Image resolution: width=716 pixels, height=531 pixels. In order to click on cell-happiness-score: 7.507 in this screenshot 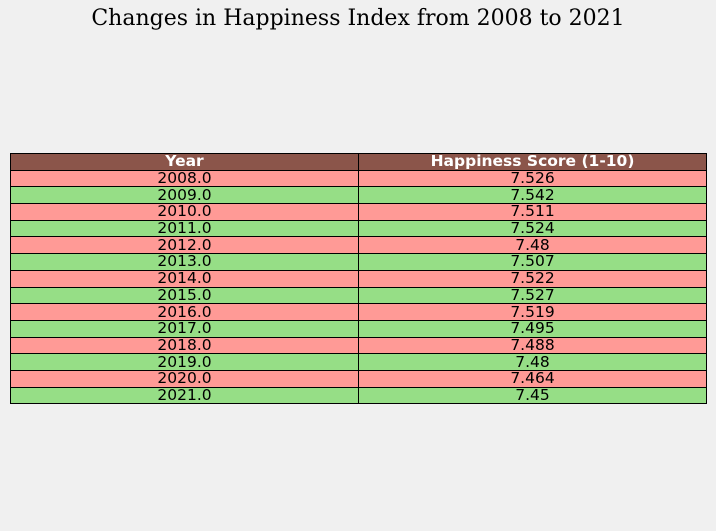, I will do `click(532, 262)`.